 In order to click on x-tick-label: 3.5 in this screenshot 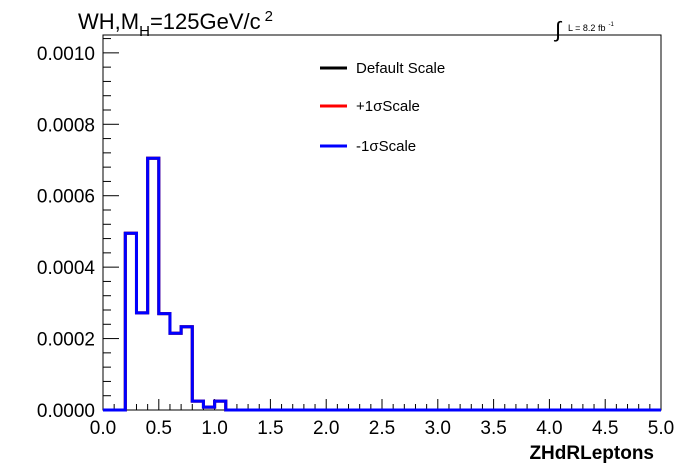, I will do `click(493, 428)`.